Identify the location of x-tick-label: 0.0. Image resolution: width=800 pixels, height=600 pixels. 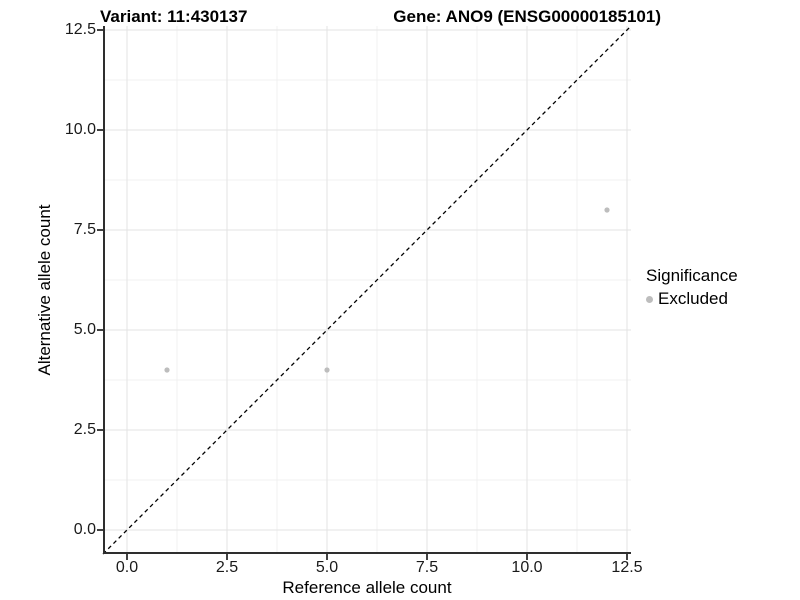
(127, 567).